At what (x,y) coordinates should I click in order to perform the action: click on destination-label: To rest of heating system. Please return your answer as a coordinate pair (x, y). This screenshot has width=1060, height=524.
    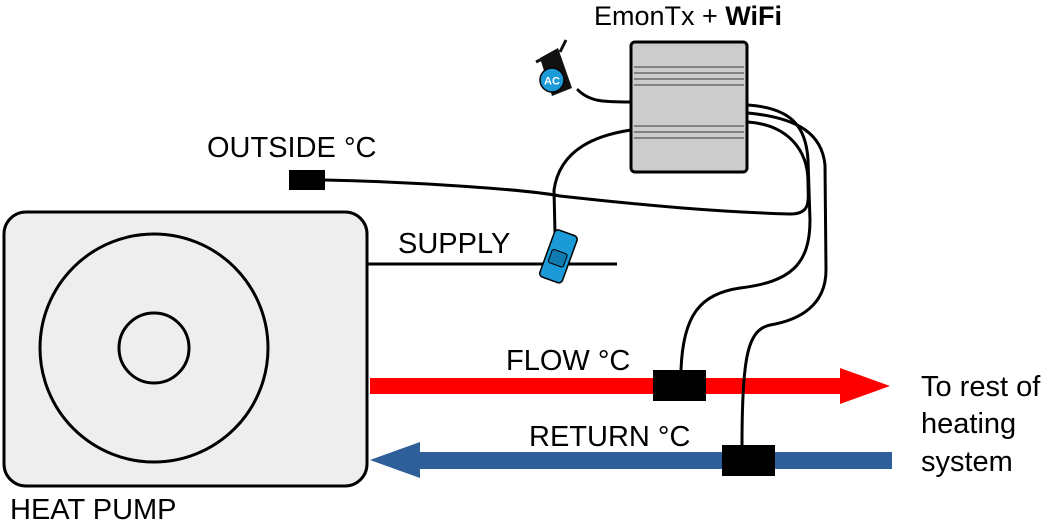
    Looking at the image, I should click on (981, 424).